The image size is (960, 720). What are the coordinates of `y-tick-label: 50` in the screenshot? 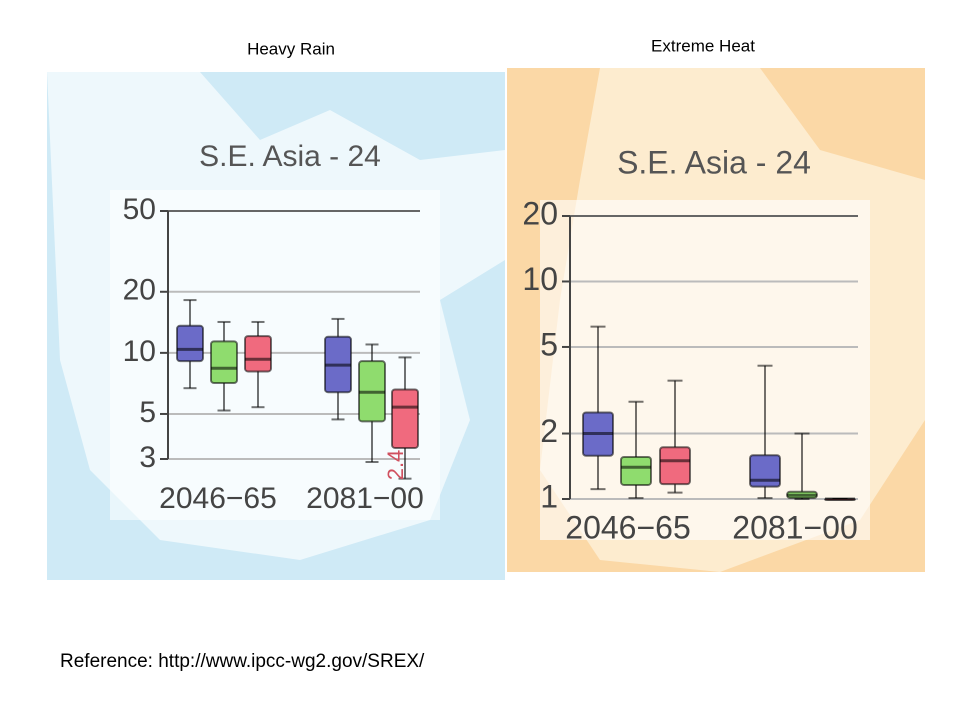 It's located at (139, 209).